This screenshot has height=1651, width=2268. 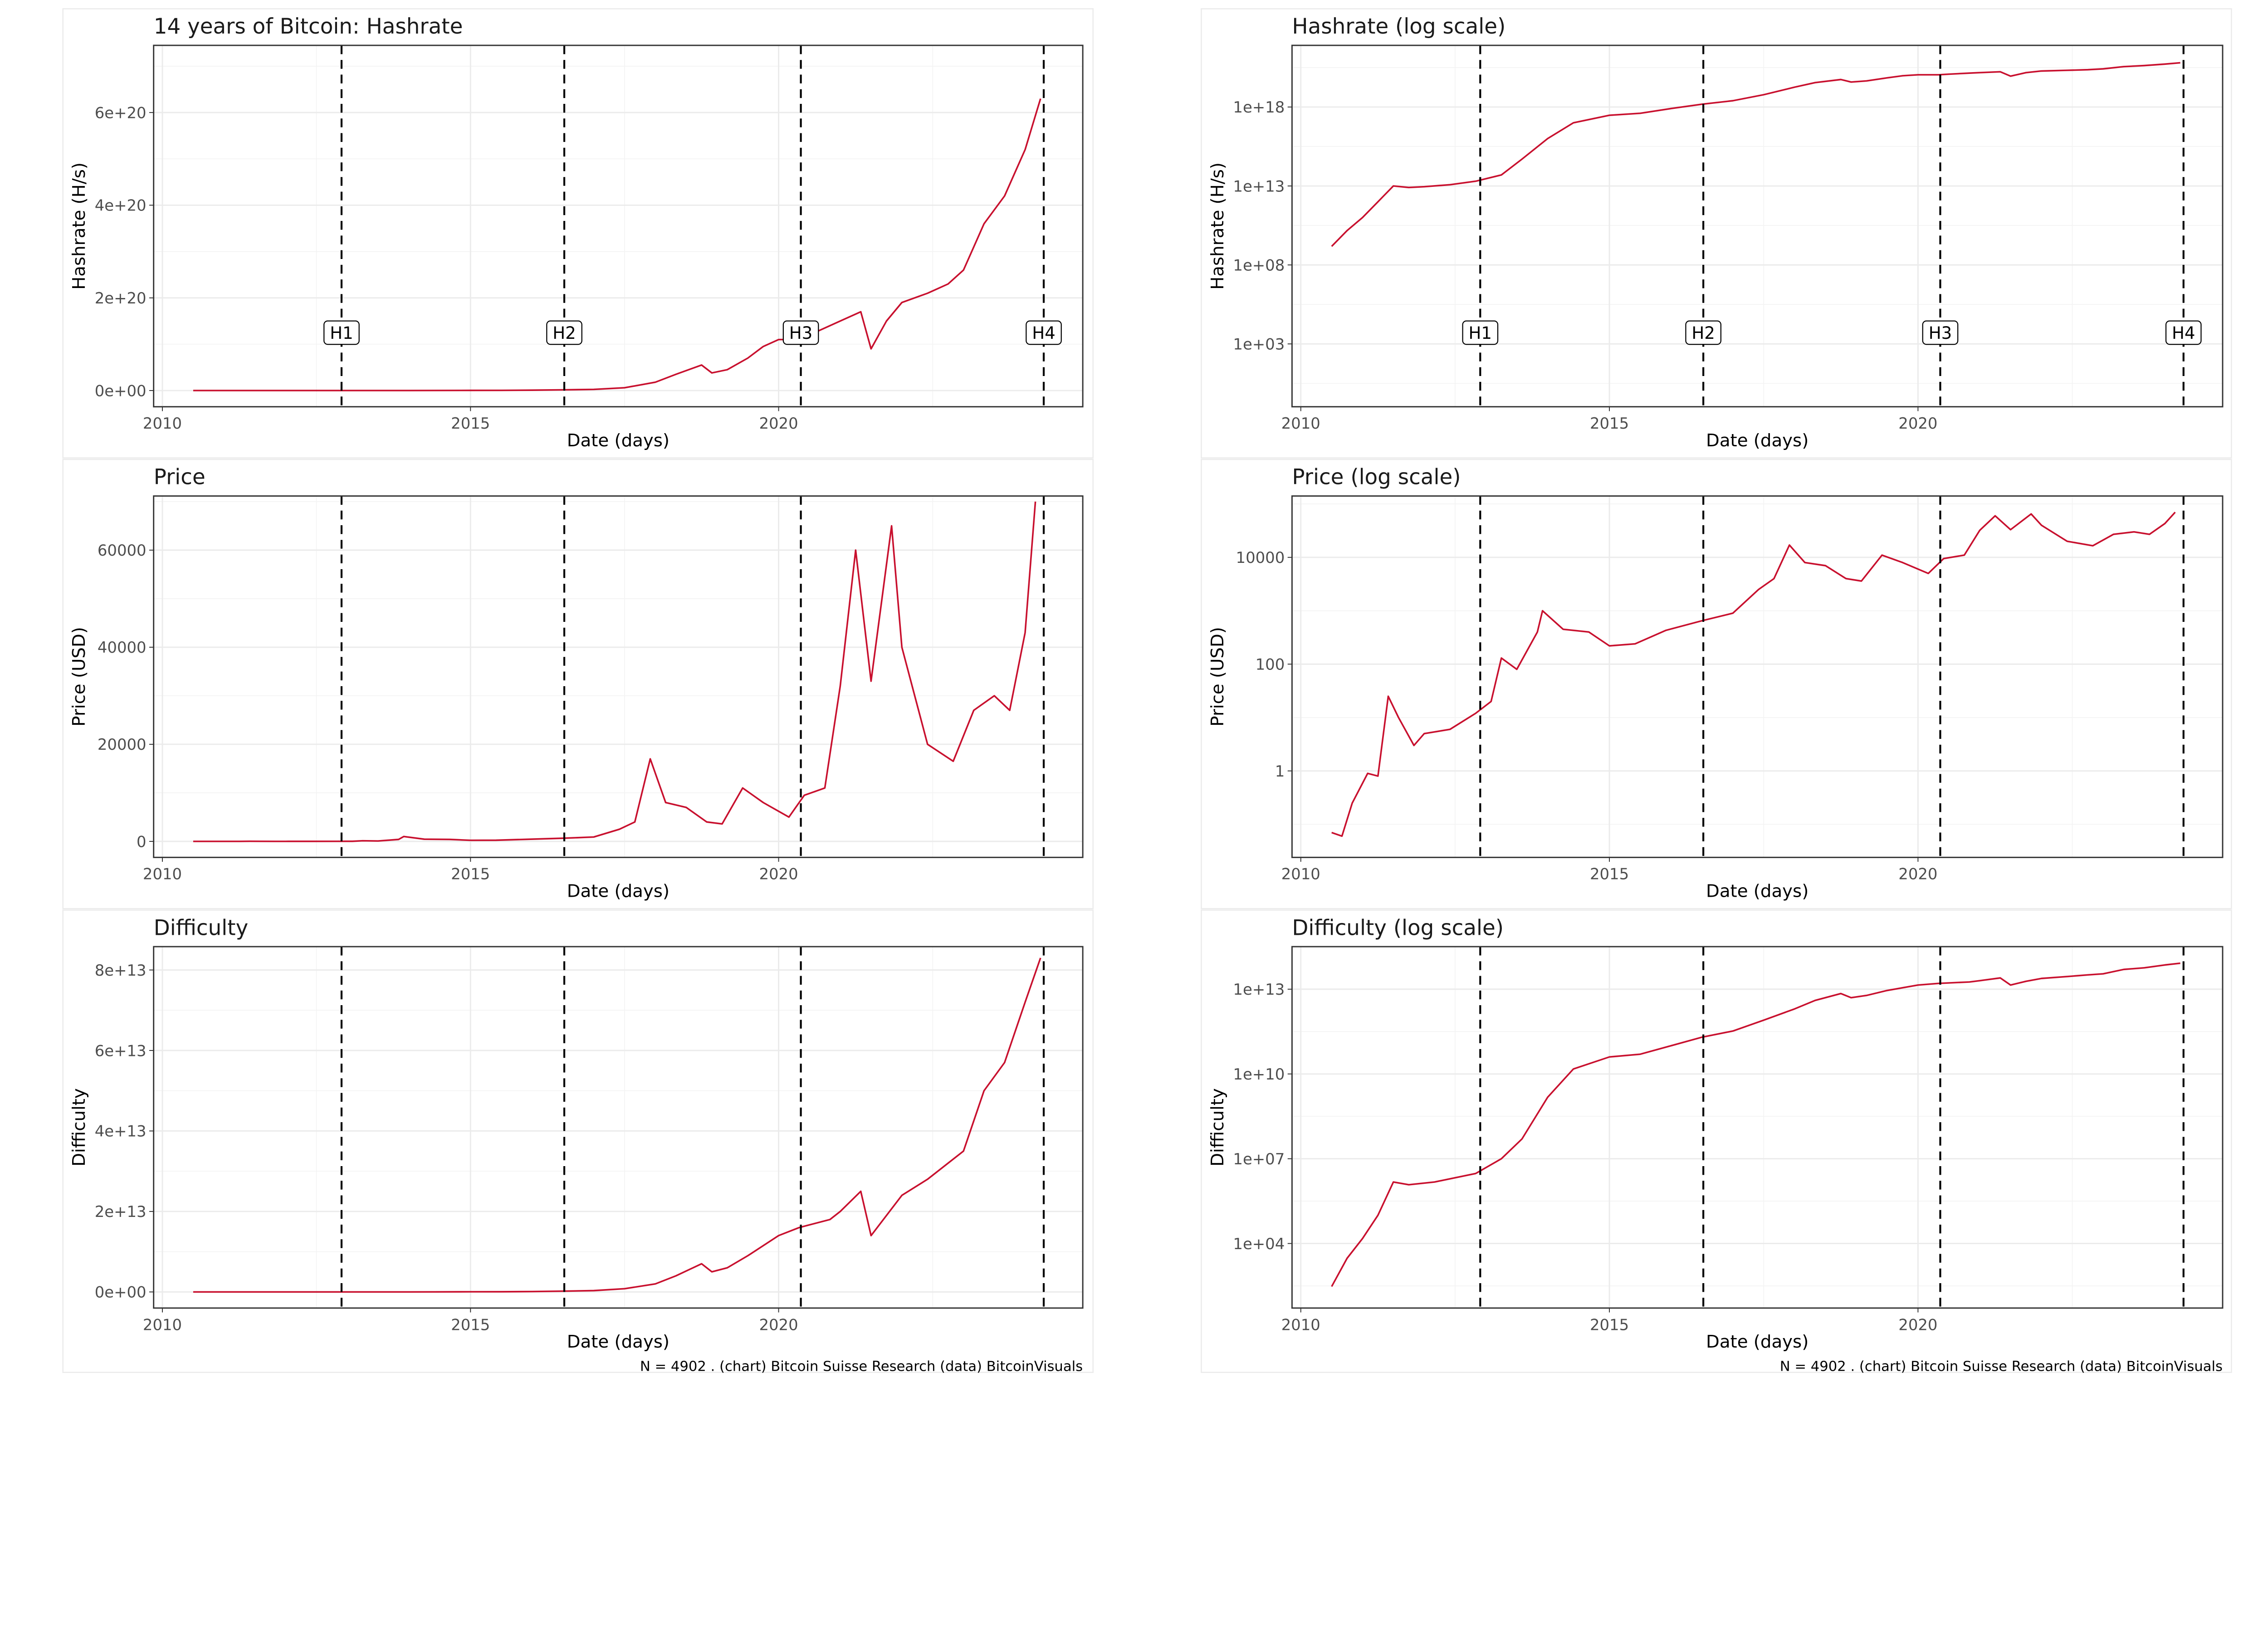 What do you see at coordinates (121, 1051) in the screenshot?
I see `y-tick-label: 6e+13` at bounding box center [121, 1051].